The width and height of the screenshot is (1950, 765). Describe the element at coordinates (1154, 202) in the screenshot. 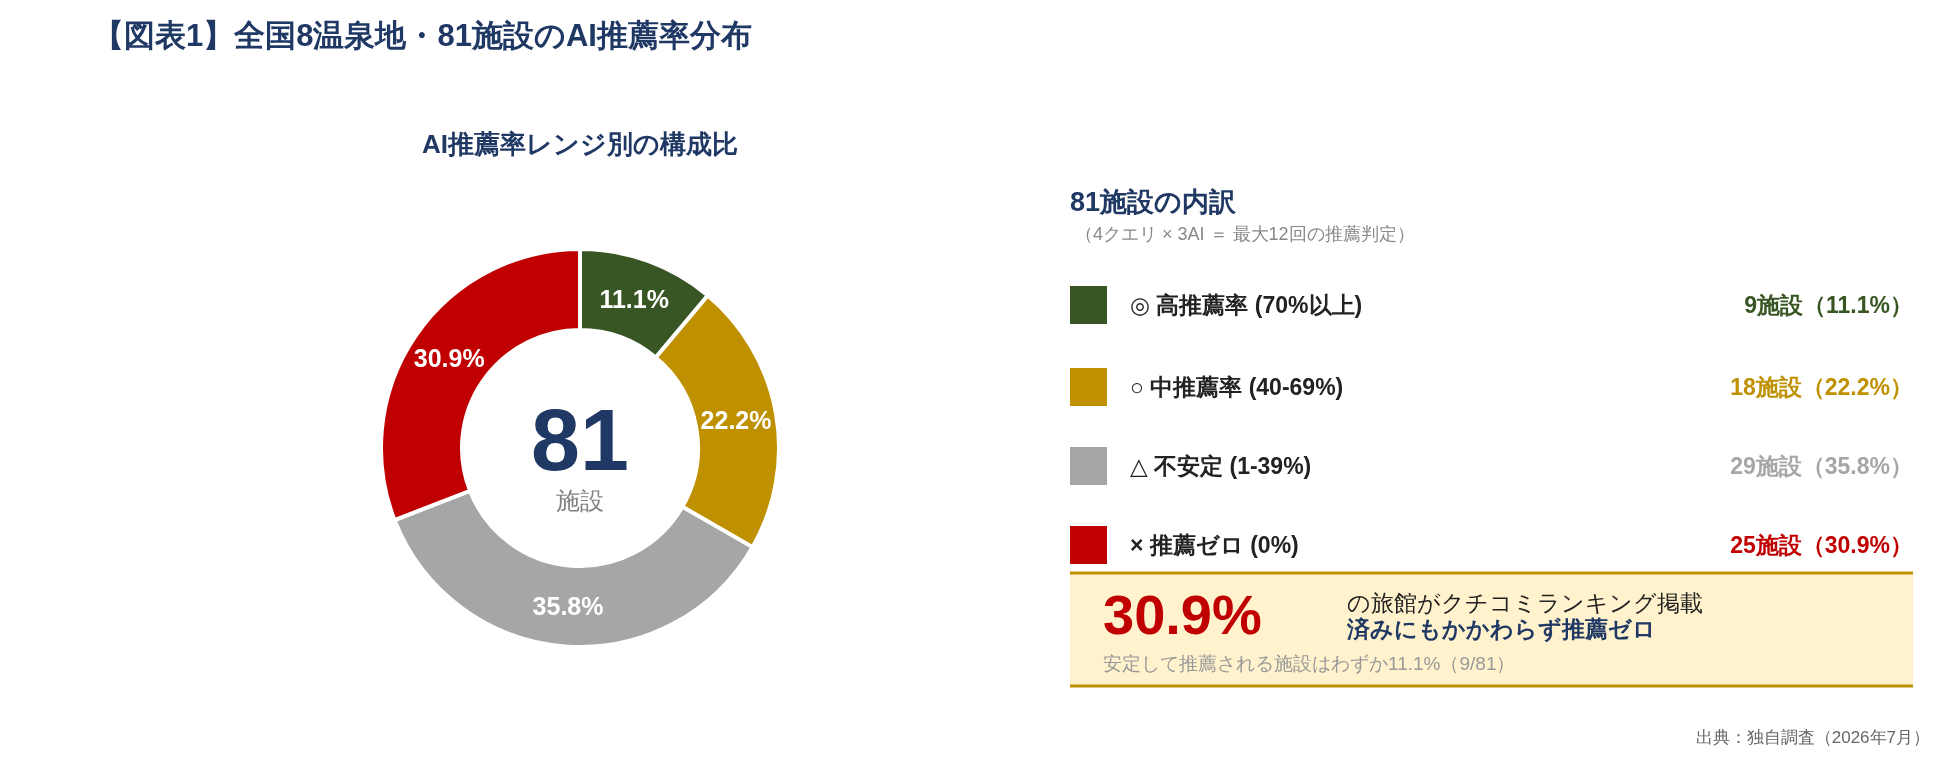

I see `text: 81施設の内訳` at that location.